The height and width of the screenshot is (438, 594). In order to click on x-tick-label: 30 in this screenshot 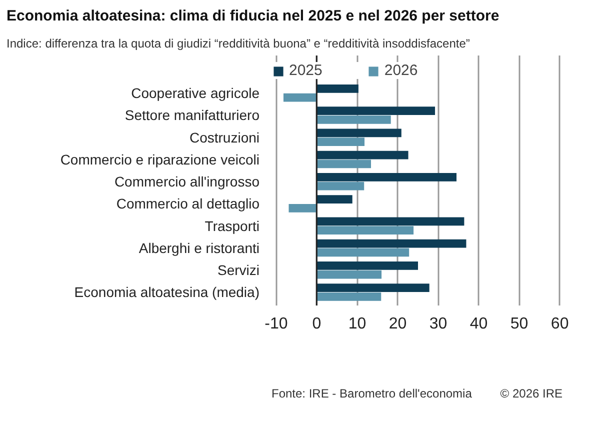, I will do `click(438, 324)`.